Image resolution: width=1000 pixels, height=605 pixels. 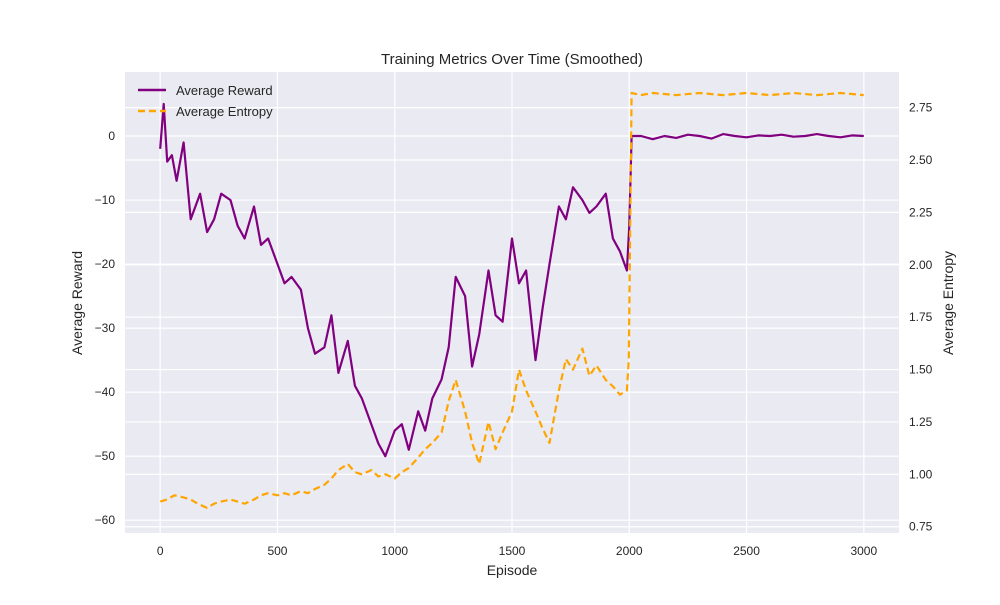 I want to click on y-right-tick-label: 1.50, so click(x=921, y=370).